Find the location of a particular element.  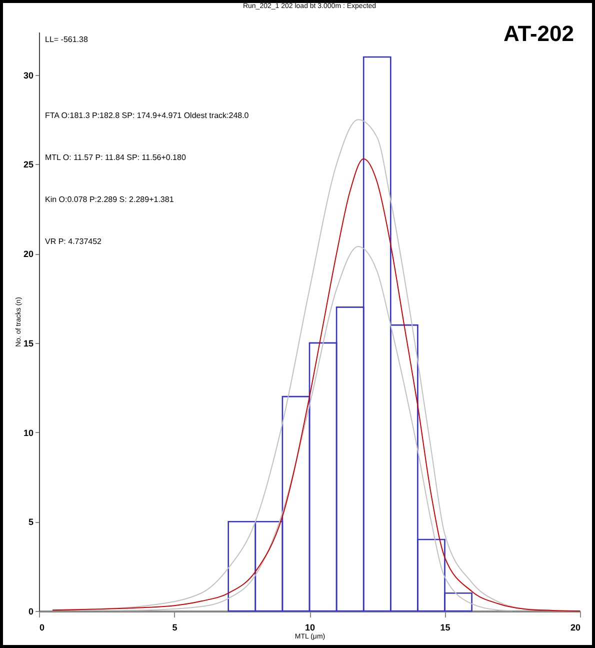

y-tick-label: 10 is located at coordinates (28, 433).